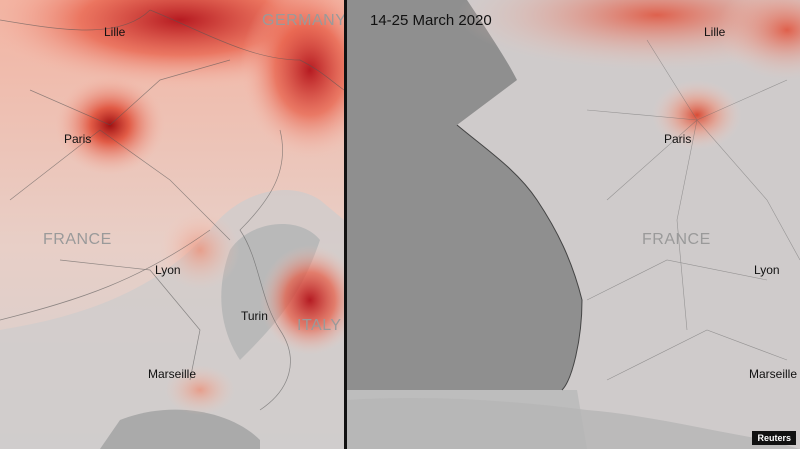  Describe the element at coordinates (431, 20) in the screenshot. I see `date-range-label: 14-25 March 2020` at that location.